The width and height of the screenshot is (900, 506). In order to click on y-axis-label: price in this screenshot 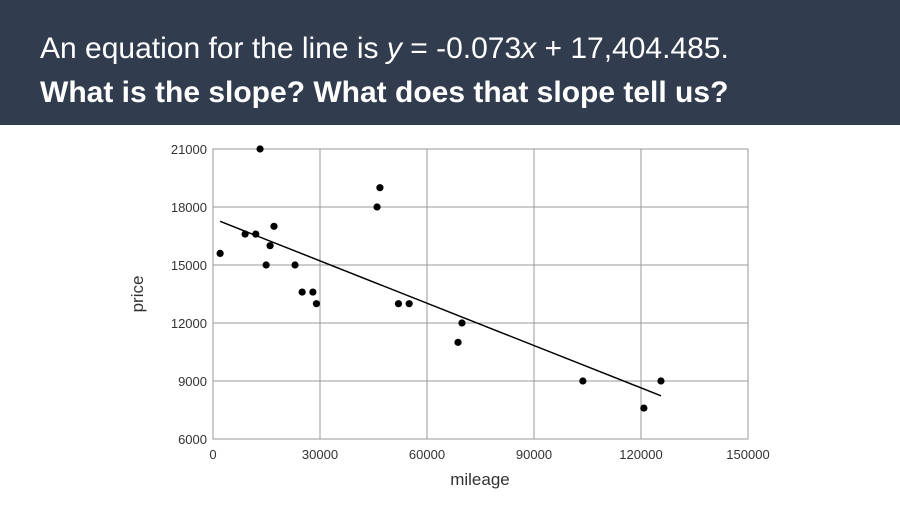, I will do `click(137, 294)`.